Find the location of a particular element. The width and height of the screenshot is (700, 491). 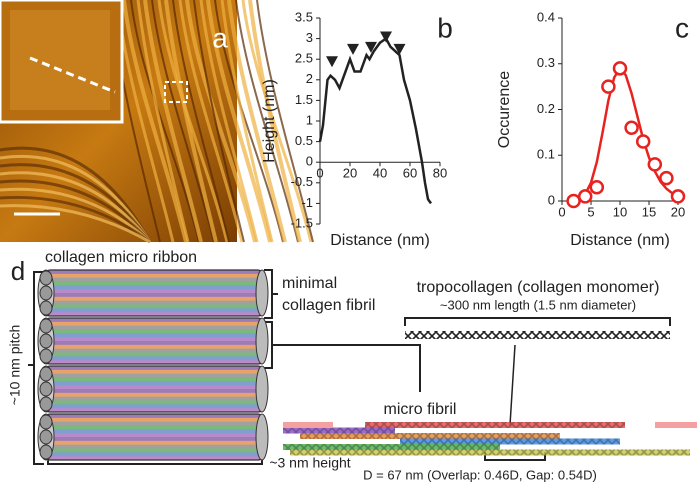

line is located at coordinates (375, 120).